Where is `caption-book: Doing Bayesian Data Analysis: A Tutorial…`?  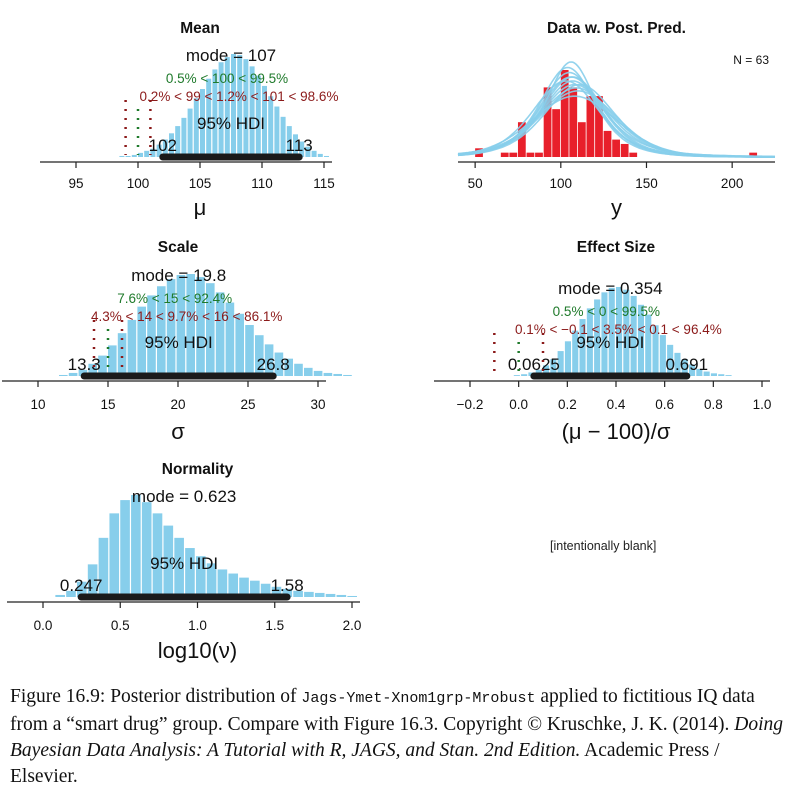
caption-book: Doing Bayesian Data Analysis: A Tutorial… is located at coordinates (397, 737).